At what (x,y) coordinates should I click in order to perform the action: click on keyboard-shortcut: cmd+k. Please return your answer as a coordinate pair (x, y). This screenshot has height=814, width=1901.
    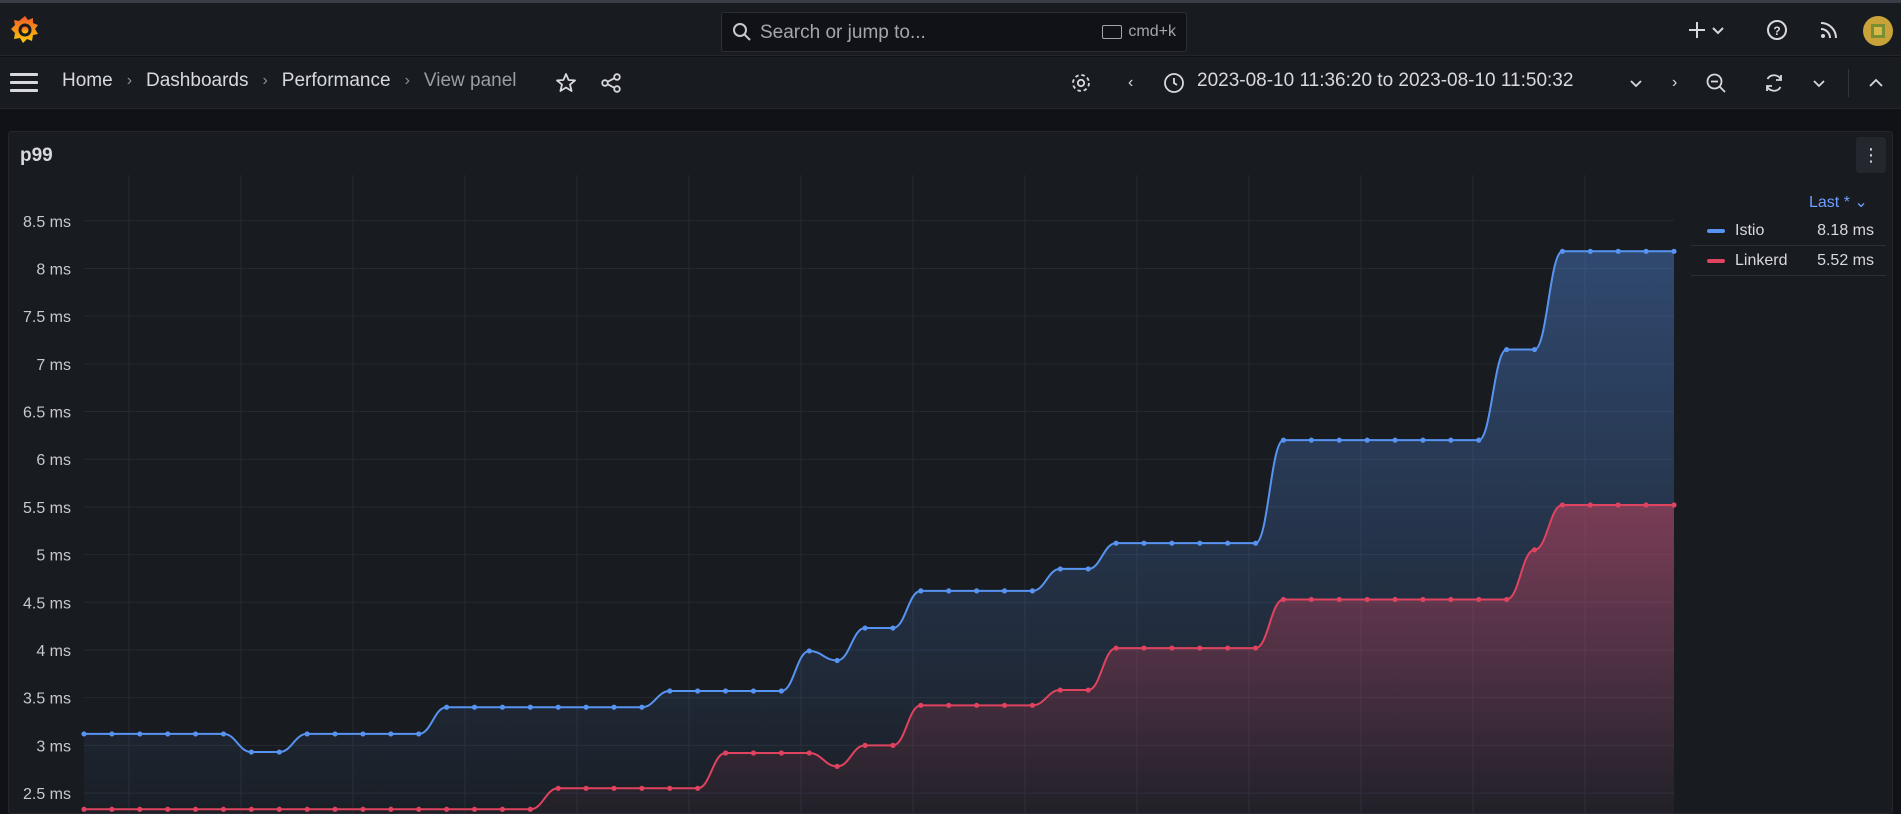
    Looking at the image, I should click on (1139, 32).